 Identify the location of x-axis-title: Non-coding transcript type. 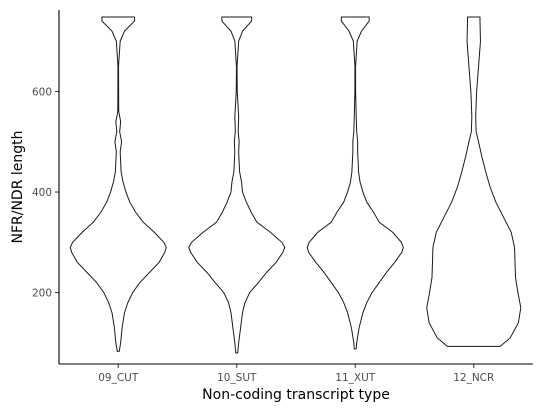
(296, 395).